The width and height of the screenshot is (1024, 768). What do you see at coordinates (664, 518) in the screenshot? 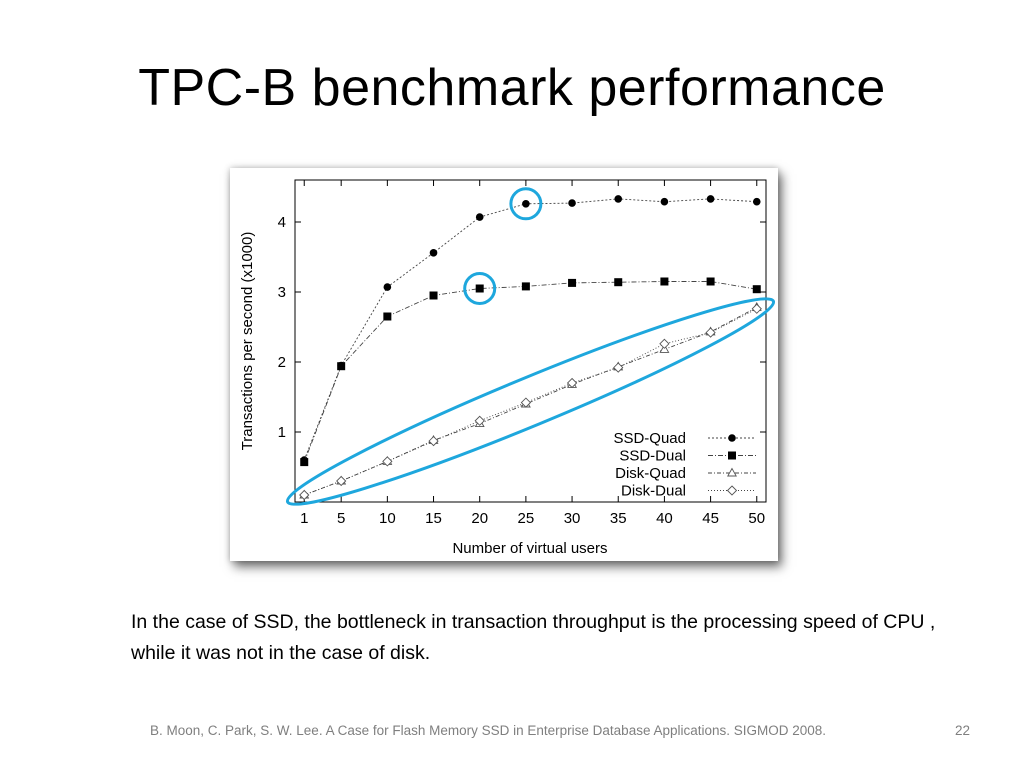
I see `x-tick-label: 40` at bounding box center [664, 518].